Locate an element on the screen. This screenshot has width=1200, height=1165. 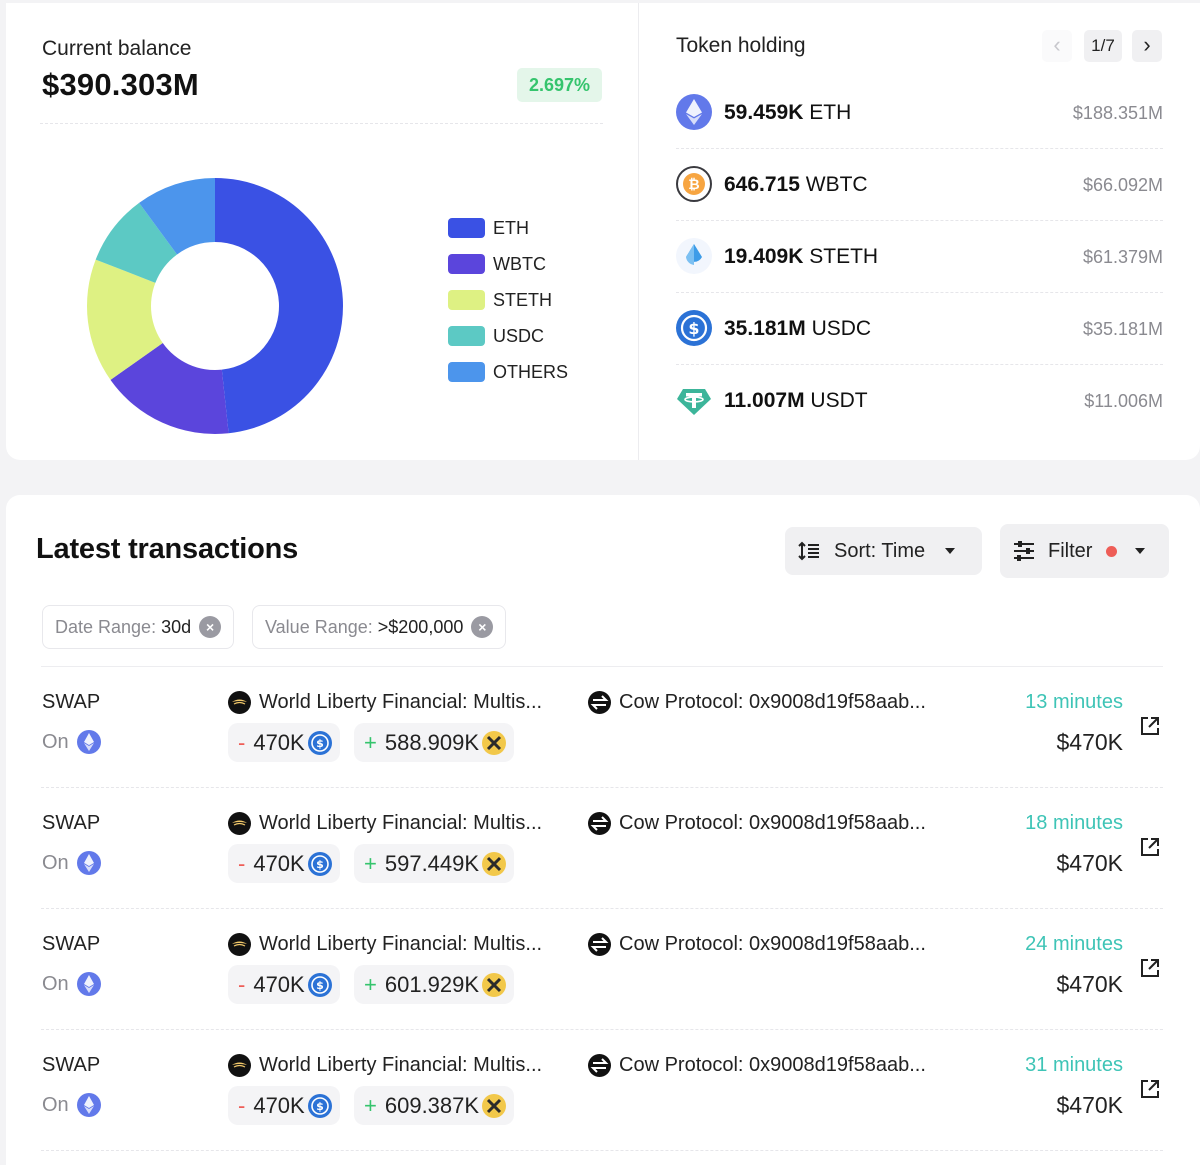
legend-label: OTHERS is located at coordinates (531, 371).